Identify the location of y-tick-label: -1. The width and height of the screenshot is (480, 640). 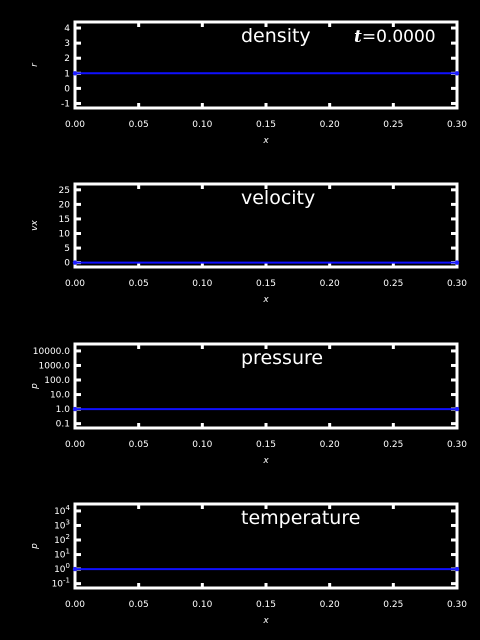
(65, 104).